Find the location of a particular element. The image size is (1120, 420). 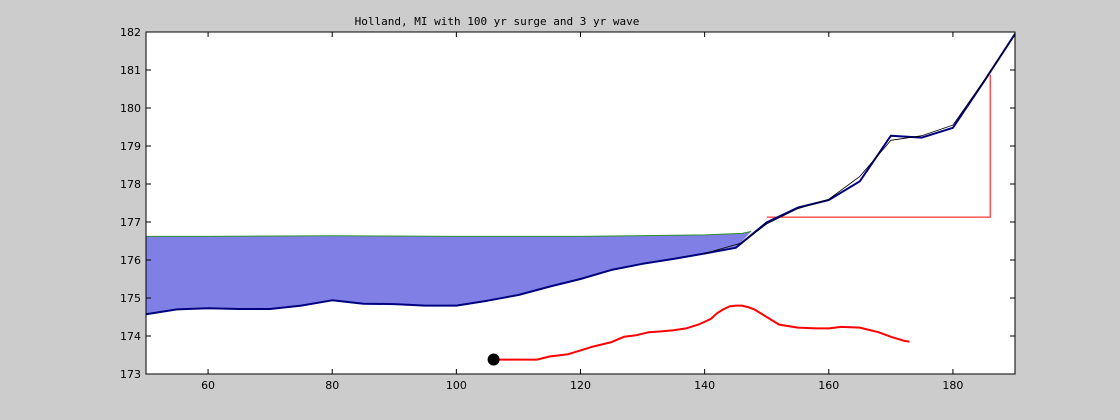

x-tick-label: 180 is located at coordinates (952, 385).